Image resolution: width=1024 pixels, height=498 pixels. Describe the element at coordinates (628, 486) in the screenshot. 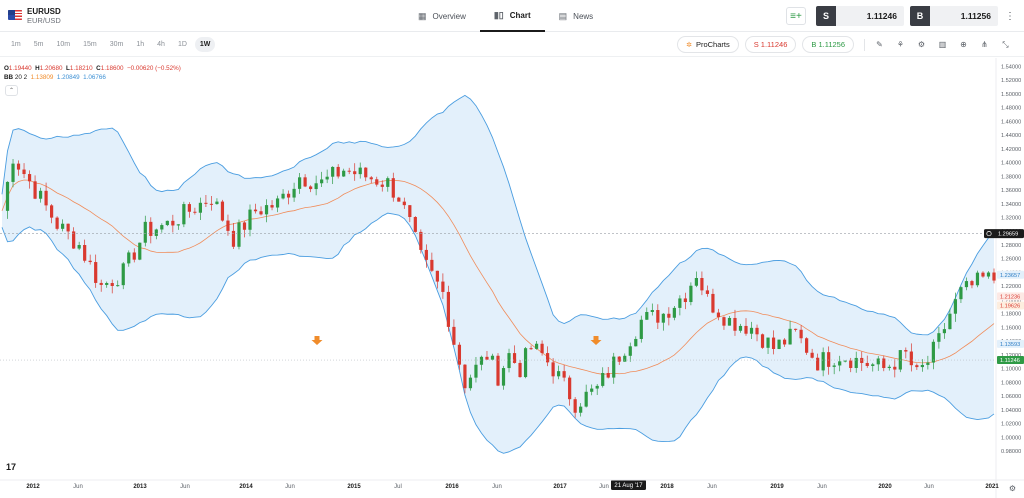

I see `crosshair-date-text: 21 Aug '17` at that location.